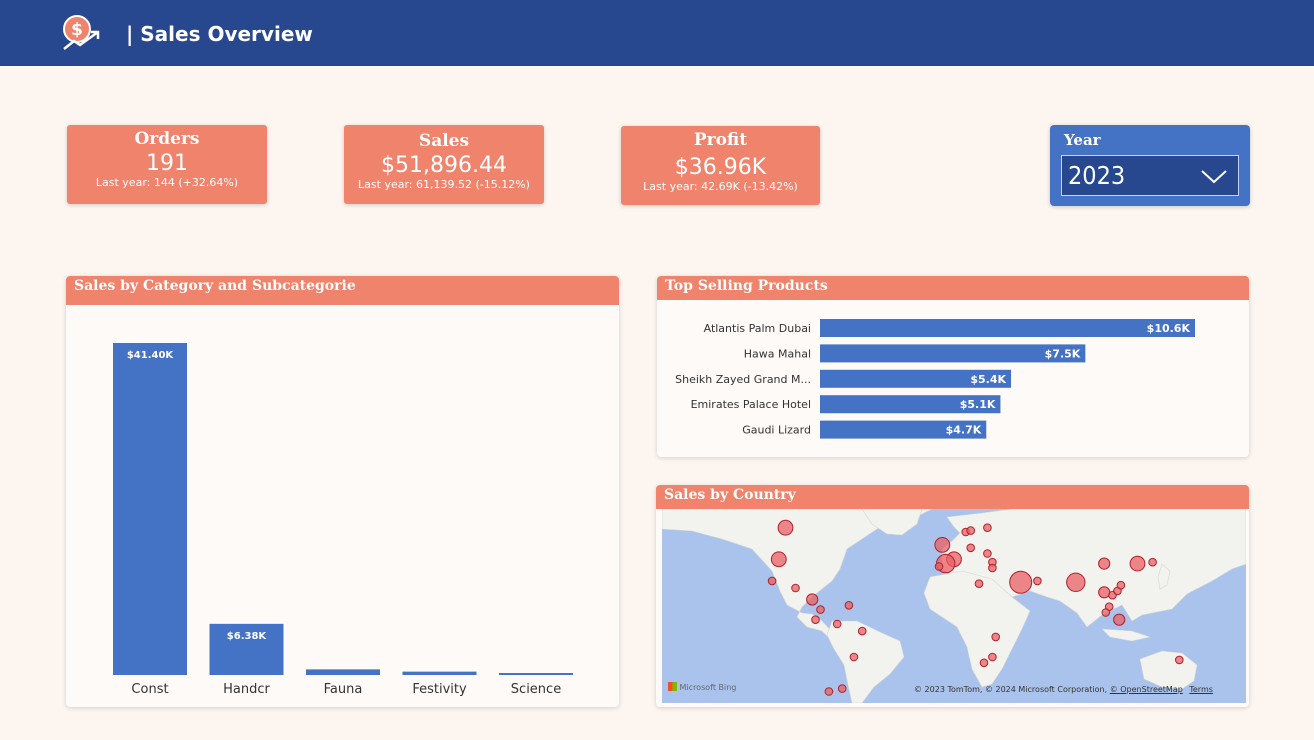  I want to click on category-tick-label: Science, so click(536, 689).